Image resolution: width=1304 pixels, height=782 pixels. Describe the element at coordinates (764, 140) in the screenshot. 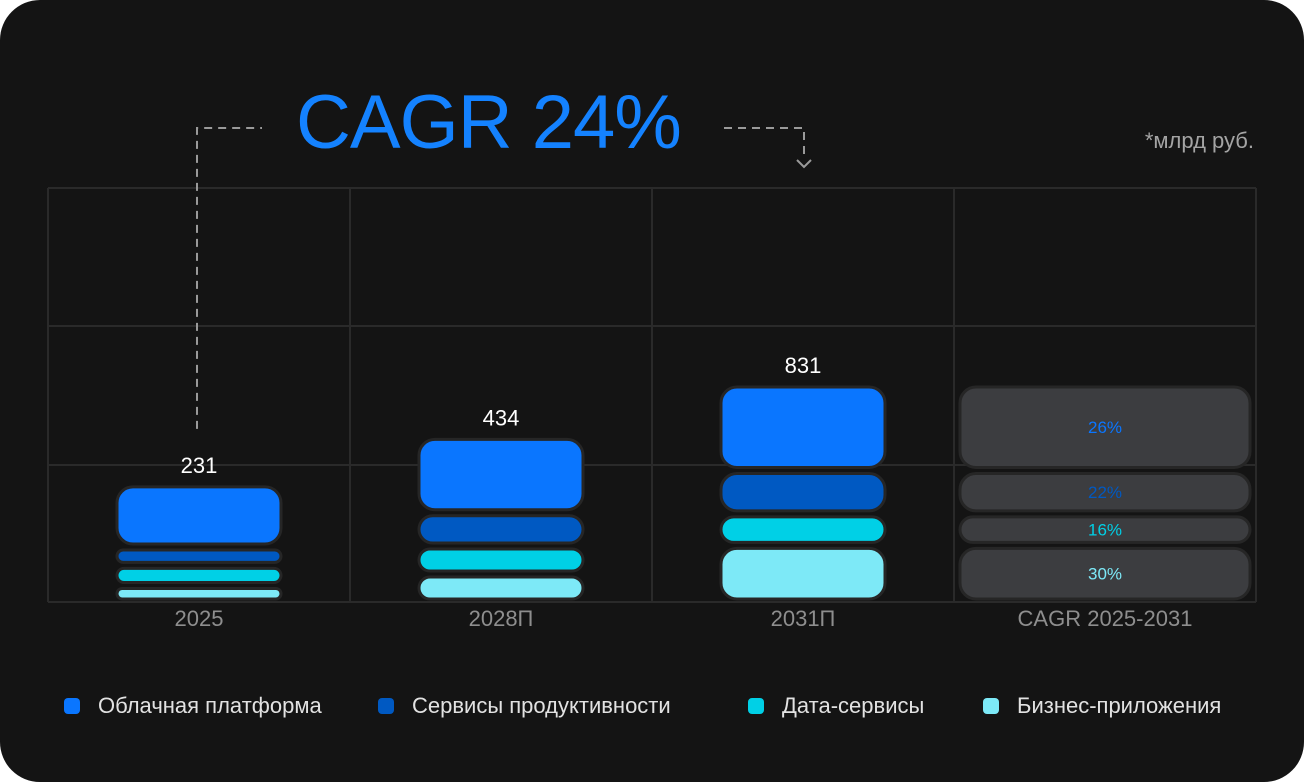

I see `connector-right` at that location.